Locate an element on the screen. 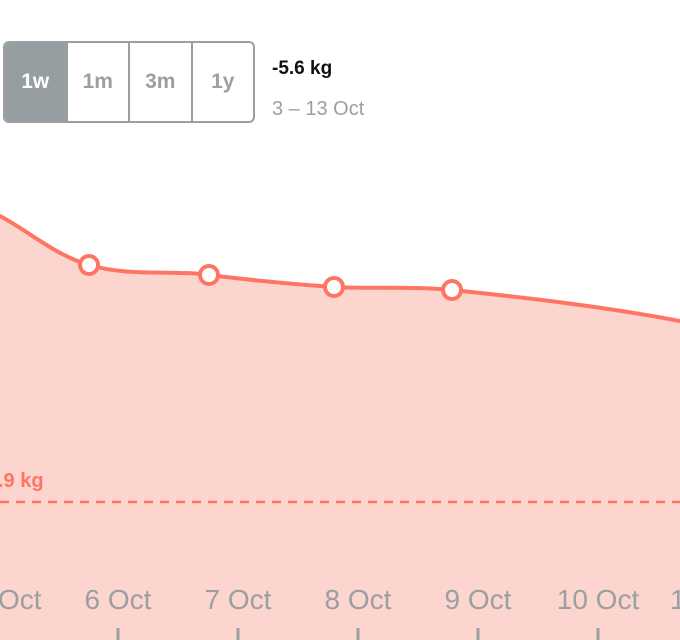  x-label-6-oct: 6 Oct is located at coordinates (118, 599).